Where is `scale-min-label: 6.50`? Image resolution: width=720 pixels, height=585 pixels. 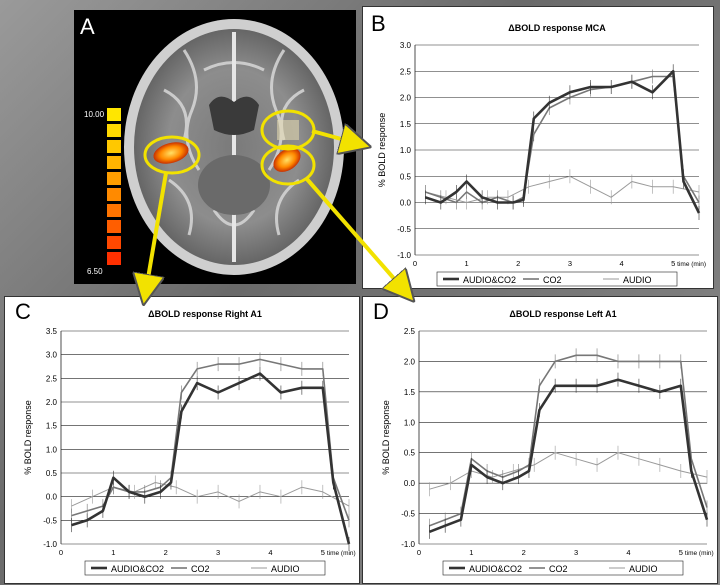 scale-min-label: 6.50 is located at coordinates (95, 271).